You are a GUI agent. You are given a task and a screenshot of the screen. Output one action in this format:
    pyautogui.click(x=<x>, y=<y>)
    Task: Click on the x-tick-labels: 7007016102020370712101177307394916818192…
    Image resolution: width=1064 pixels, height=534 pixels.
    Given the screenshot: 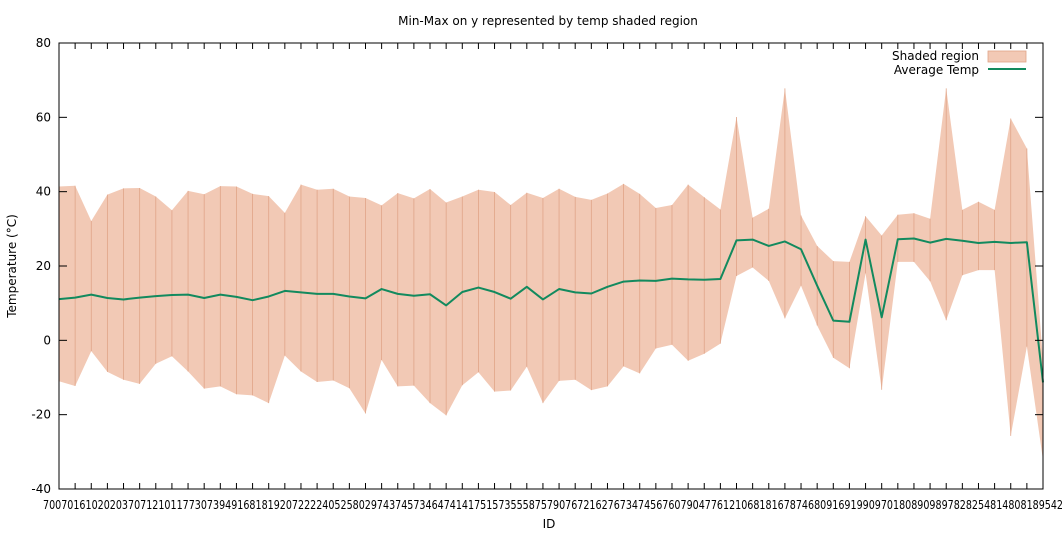 What is the action you would take?
    pyautogui.click(x=553, y=505)
    